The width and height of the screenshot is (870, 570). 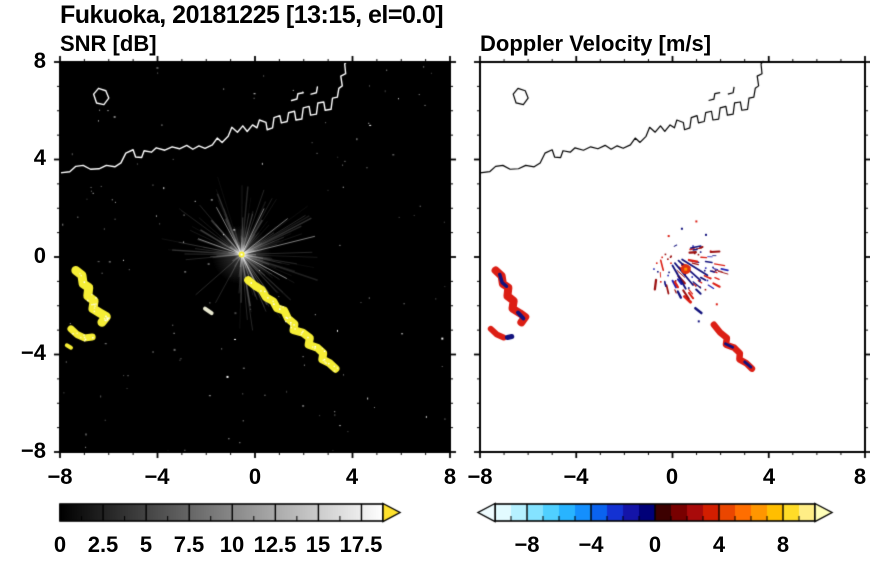 I want to click on colorbar-tick-label: 12.5, so click(x=275, y=544).